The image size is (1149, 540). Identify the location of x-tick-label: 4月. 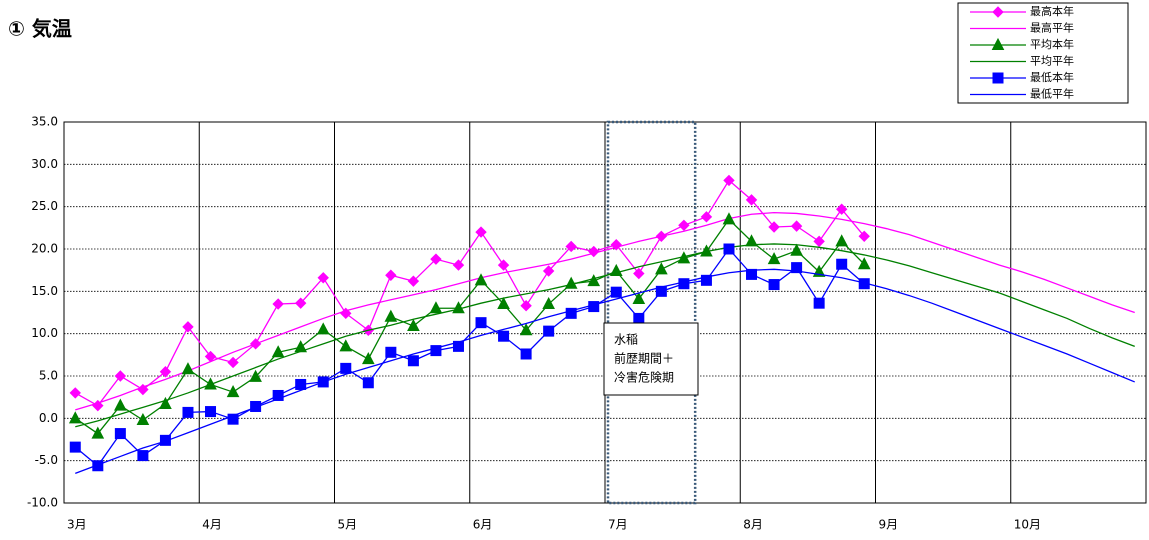
(212, 525).